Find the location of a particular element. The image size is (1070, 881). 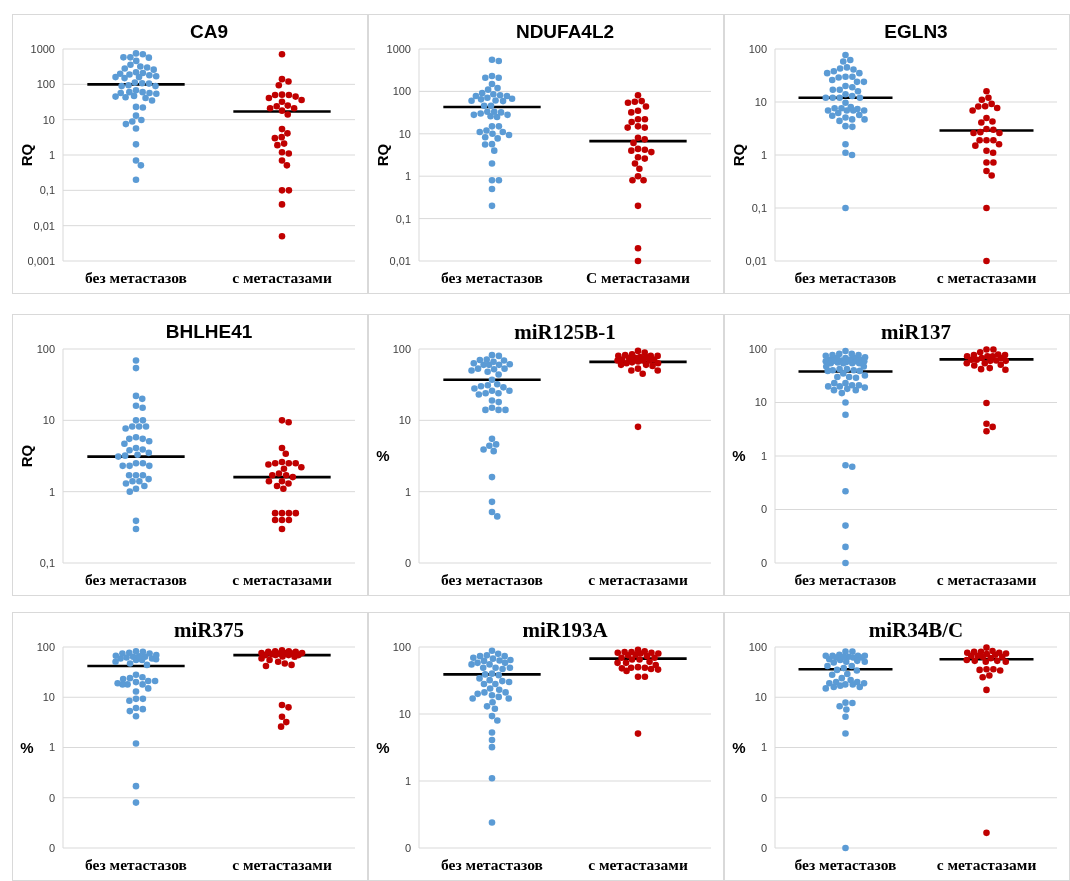

chart-title: CA9 is located at coordinates (209, 32).